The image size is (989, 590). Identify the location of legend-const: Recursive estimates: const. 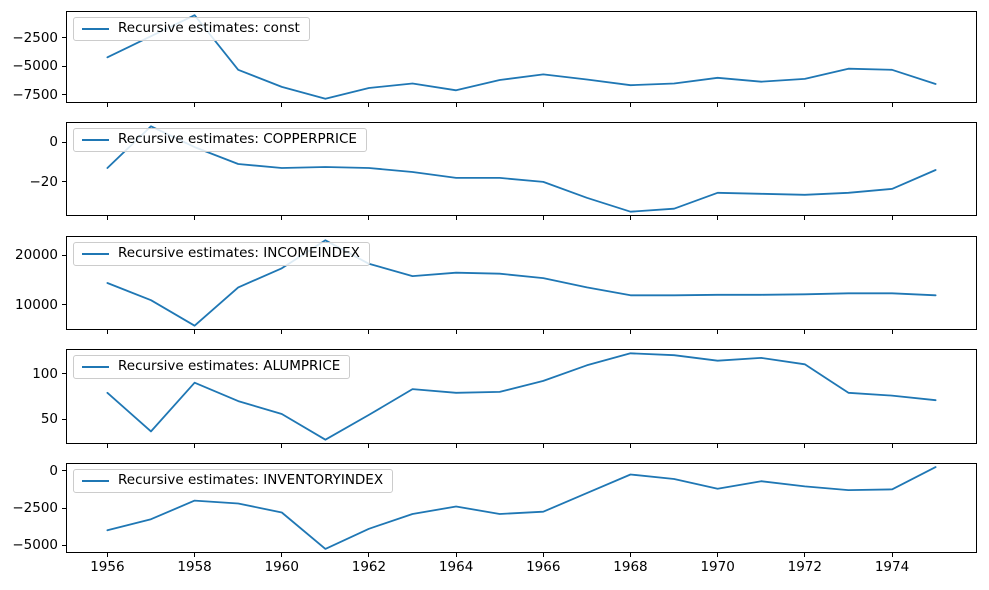
(191, 29).